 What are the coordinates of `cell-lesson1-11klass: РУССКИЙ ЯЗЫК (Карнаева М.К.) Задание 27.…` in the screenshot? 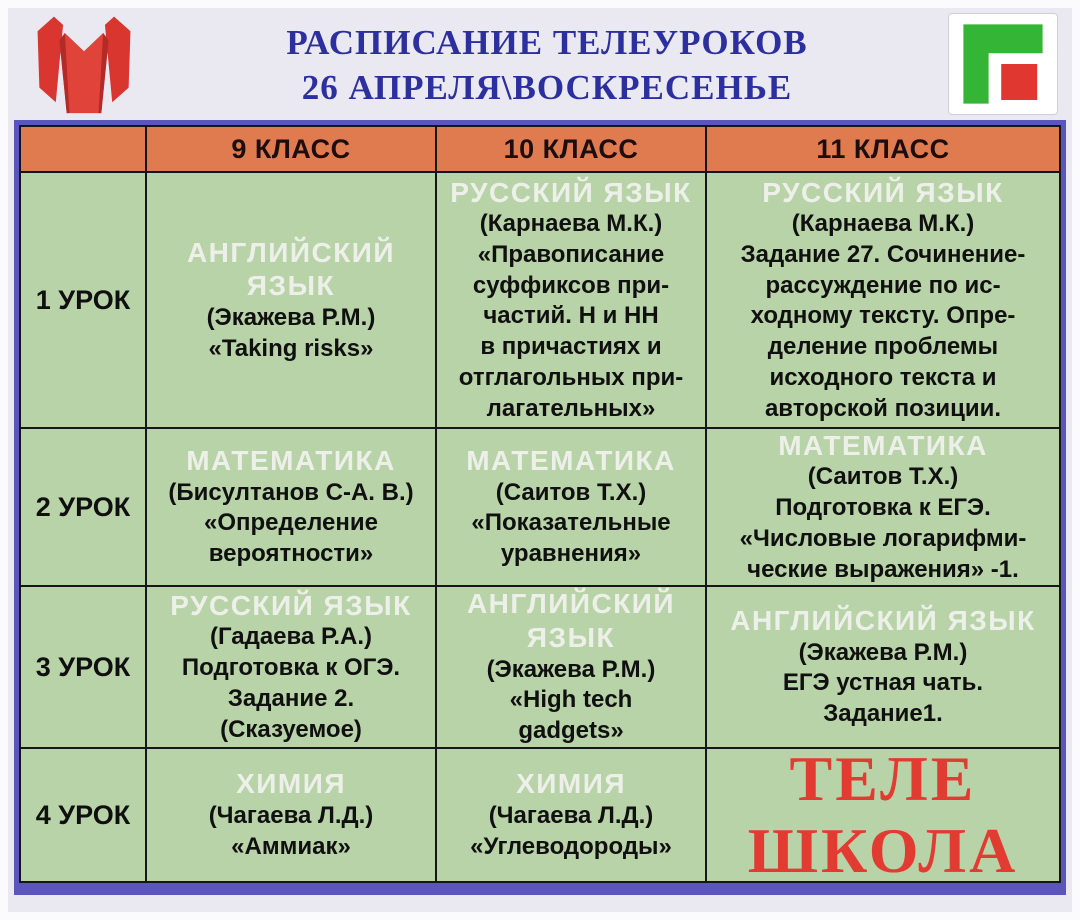 It's located at (883, 300).